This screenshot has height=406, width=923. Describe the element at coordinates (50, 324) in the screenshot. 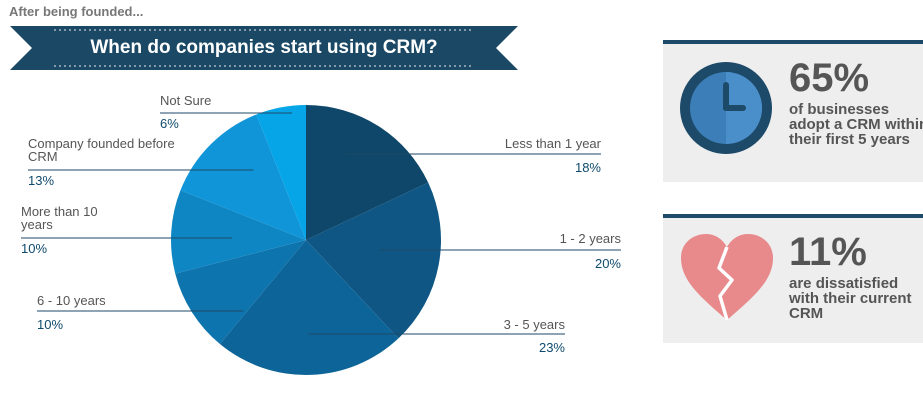

I see `pct-6-10-years: 10%` at that location.